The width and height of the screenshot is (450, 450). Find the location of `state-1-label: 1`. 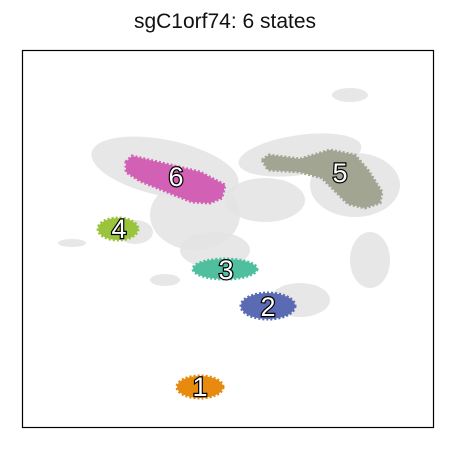

state-1-label: 1 is located at coordinates (199, 387).